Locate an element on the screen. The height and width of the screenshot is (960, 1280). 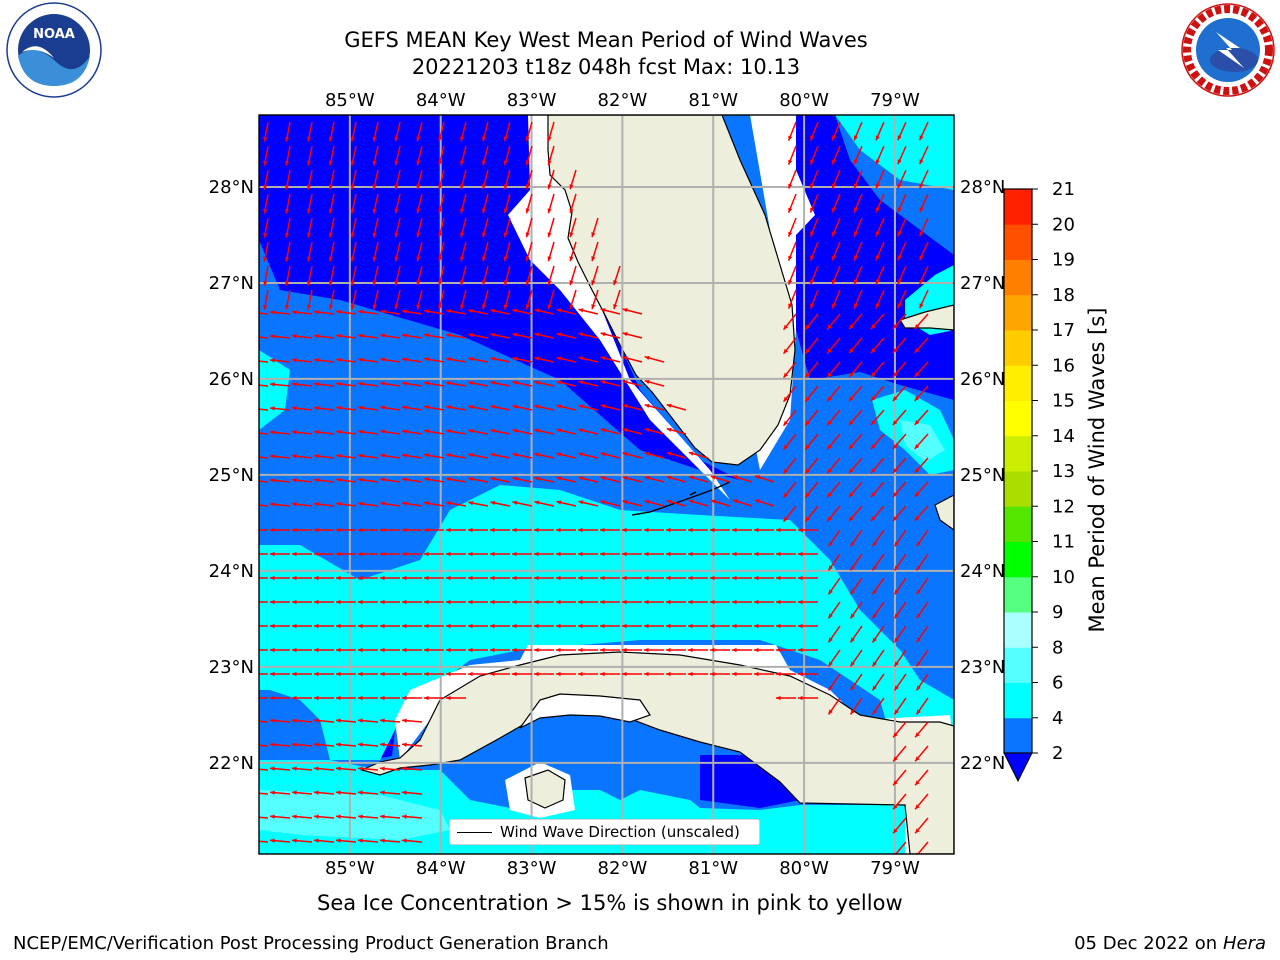
lon-tick-label-top: 81°W is located at coordinates (713, 100).